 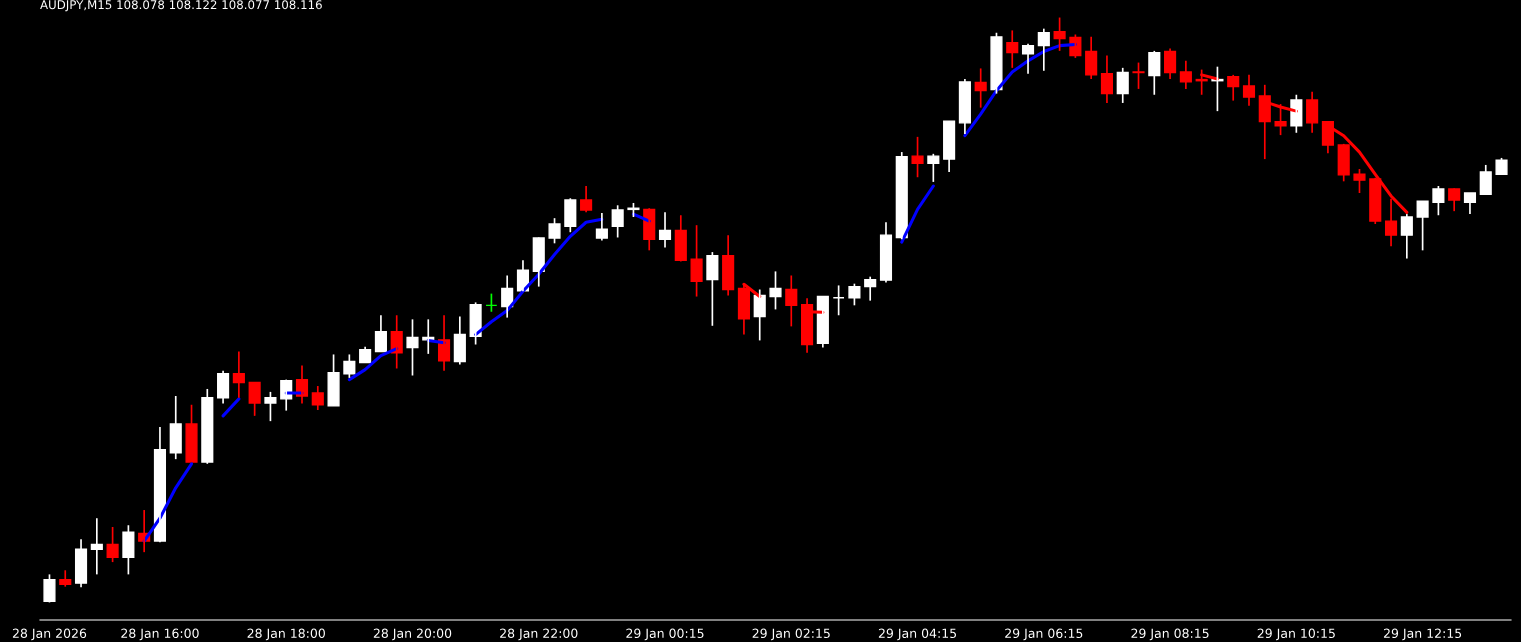 I want to click on x-tick-label: 28 Jan 20:00, so click(x=412, y=634).